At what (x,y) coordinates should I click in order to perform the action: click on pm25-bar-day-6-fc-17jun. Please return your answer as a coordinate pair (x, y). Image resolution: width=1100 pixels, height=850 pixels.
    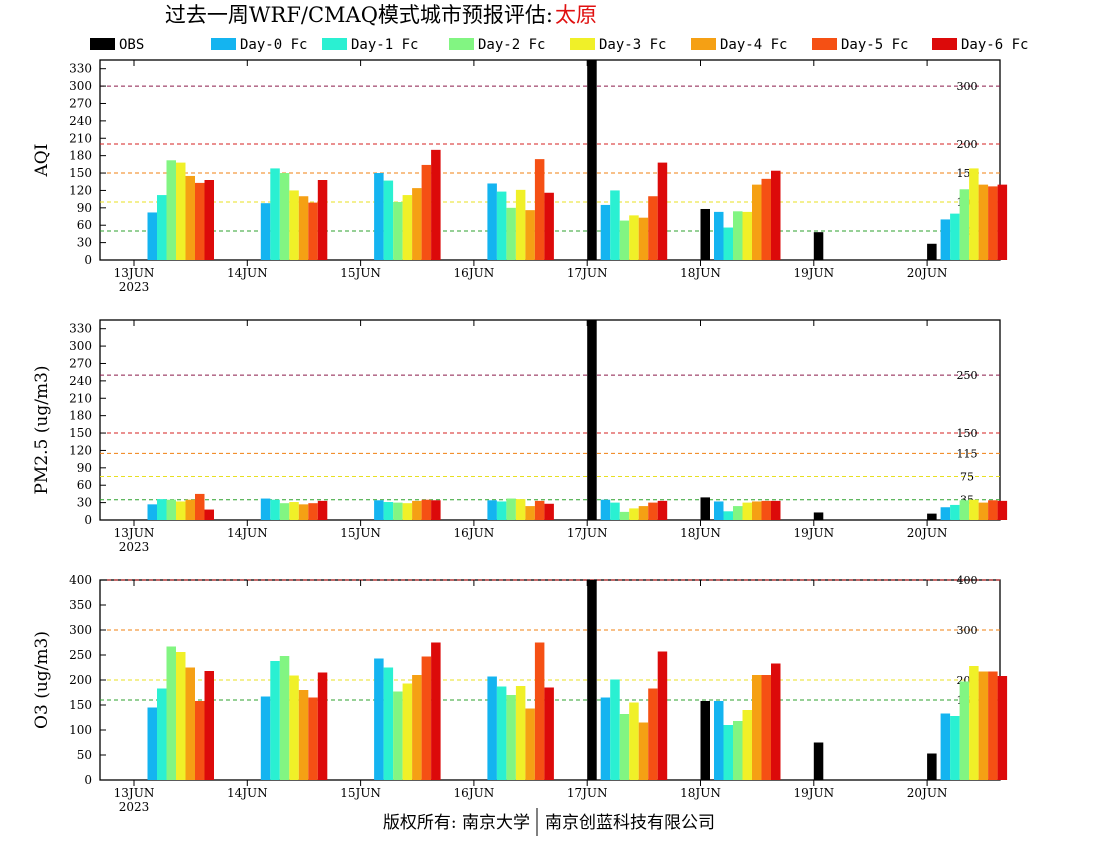
    Looking at the image, I should click on (662, 510).